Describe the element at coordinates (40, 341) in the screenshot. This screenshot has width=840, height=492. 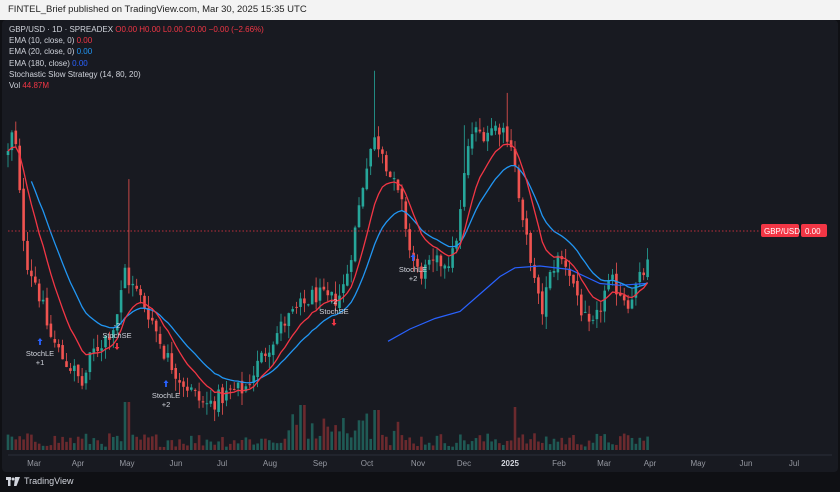
I see `arrow-up-icon` at that location.